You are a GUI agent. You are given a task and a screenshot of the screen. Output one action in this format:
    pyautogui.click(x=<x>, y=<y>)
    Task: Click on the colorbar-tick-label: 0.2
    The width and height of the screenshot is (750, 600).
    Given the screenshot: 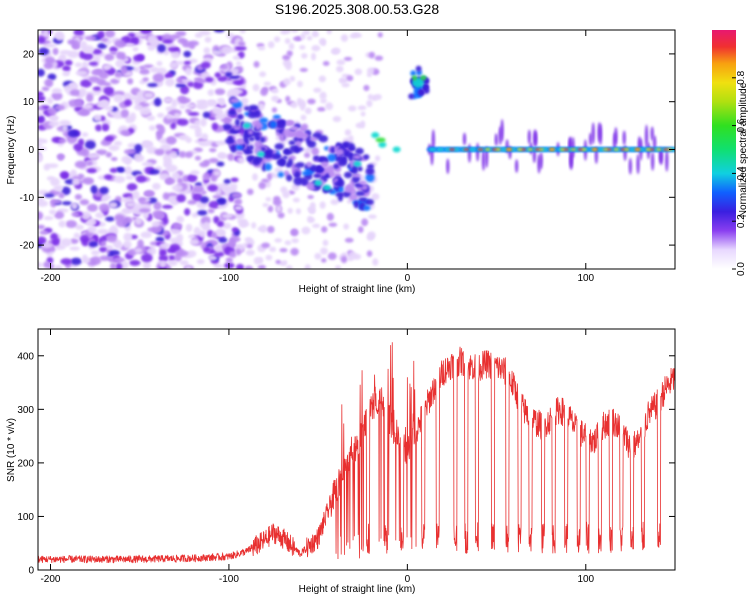 What is the action you would take?
    pyautogui.click(x=741, y=221)
    